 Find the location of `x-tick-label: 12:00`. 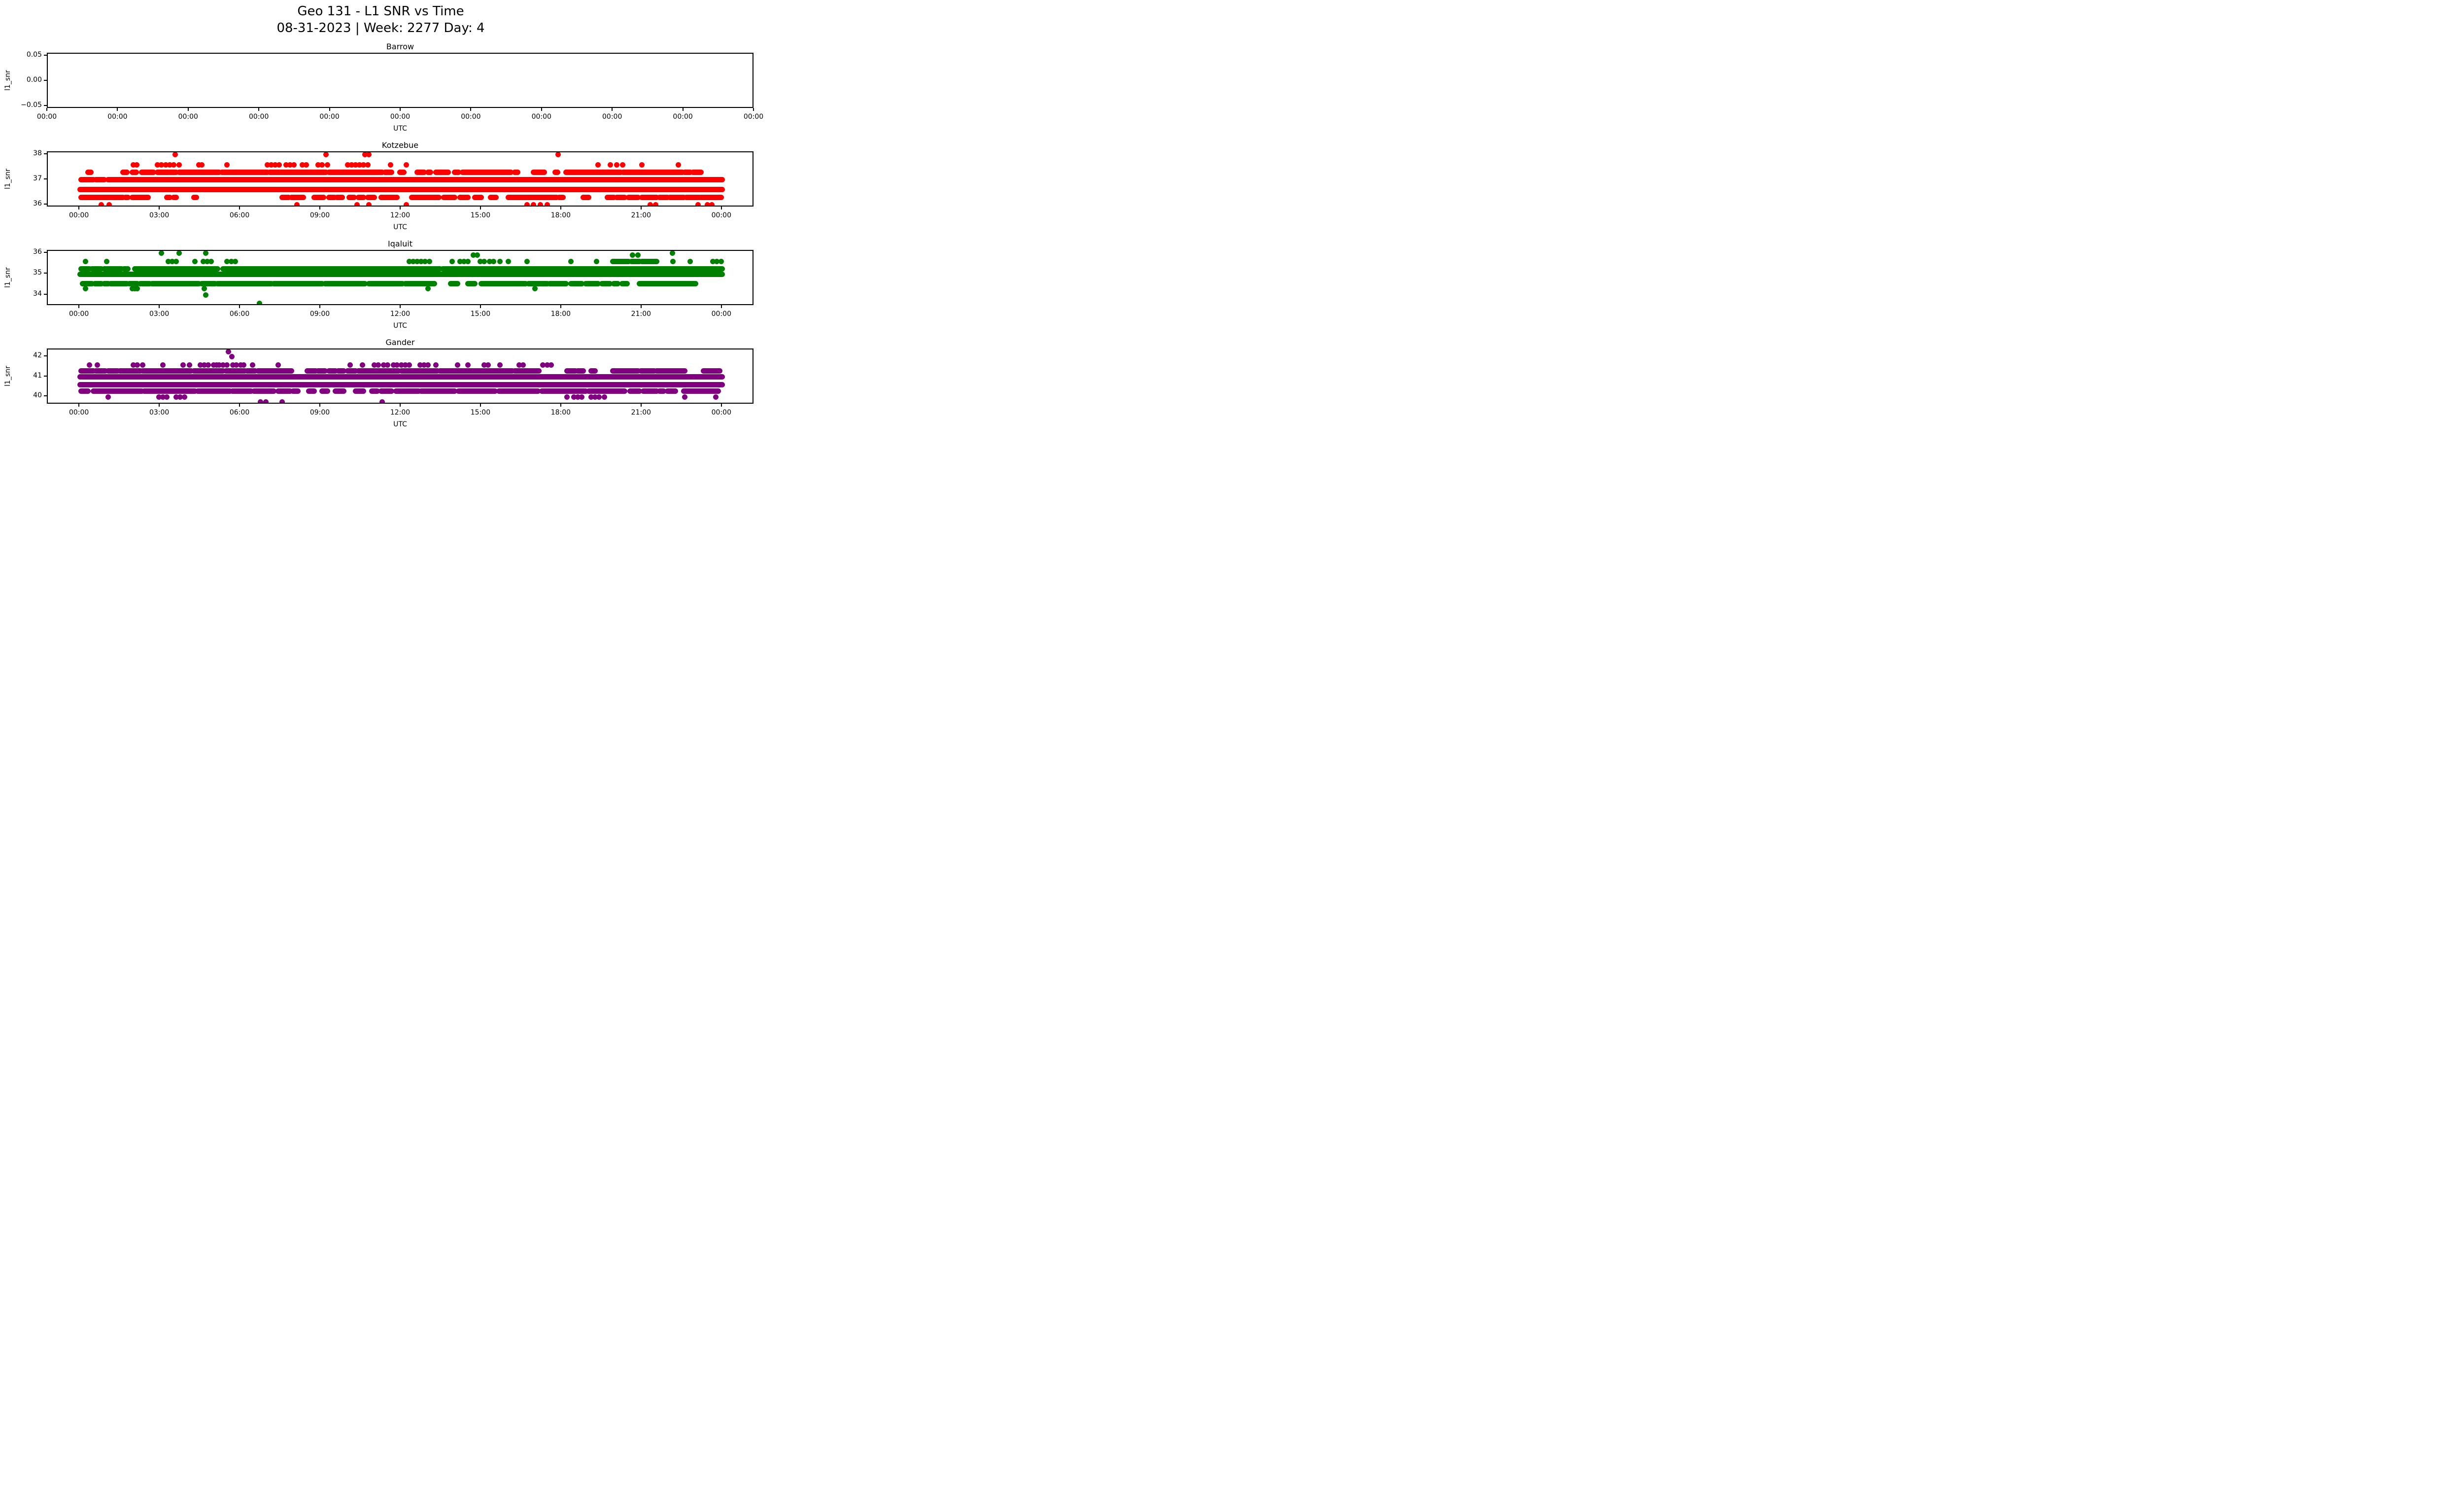

x-tick-label: 12:00 is located at coordinates (400, 412).